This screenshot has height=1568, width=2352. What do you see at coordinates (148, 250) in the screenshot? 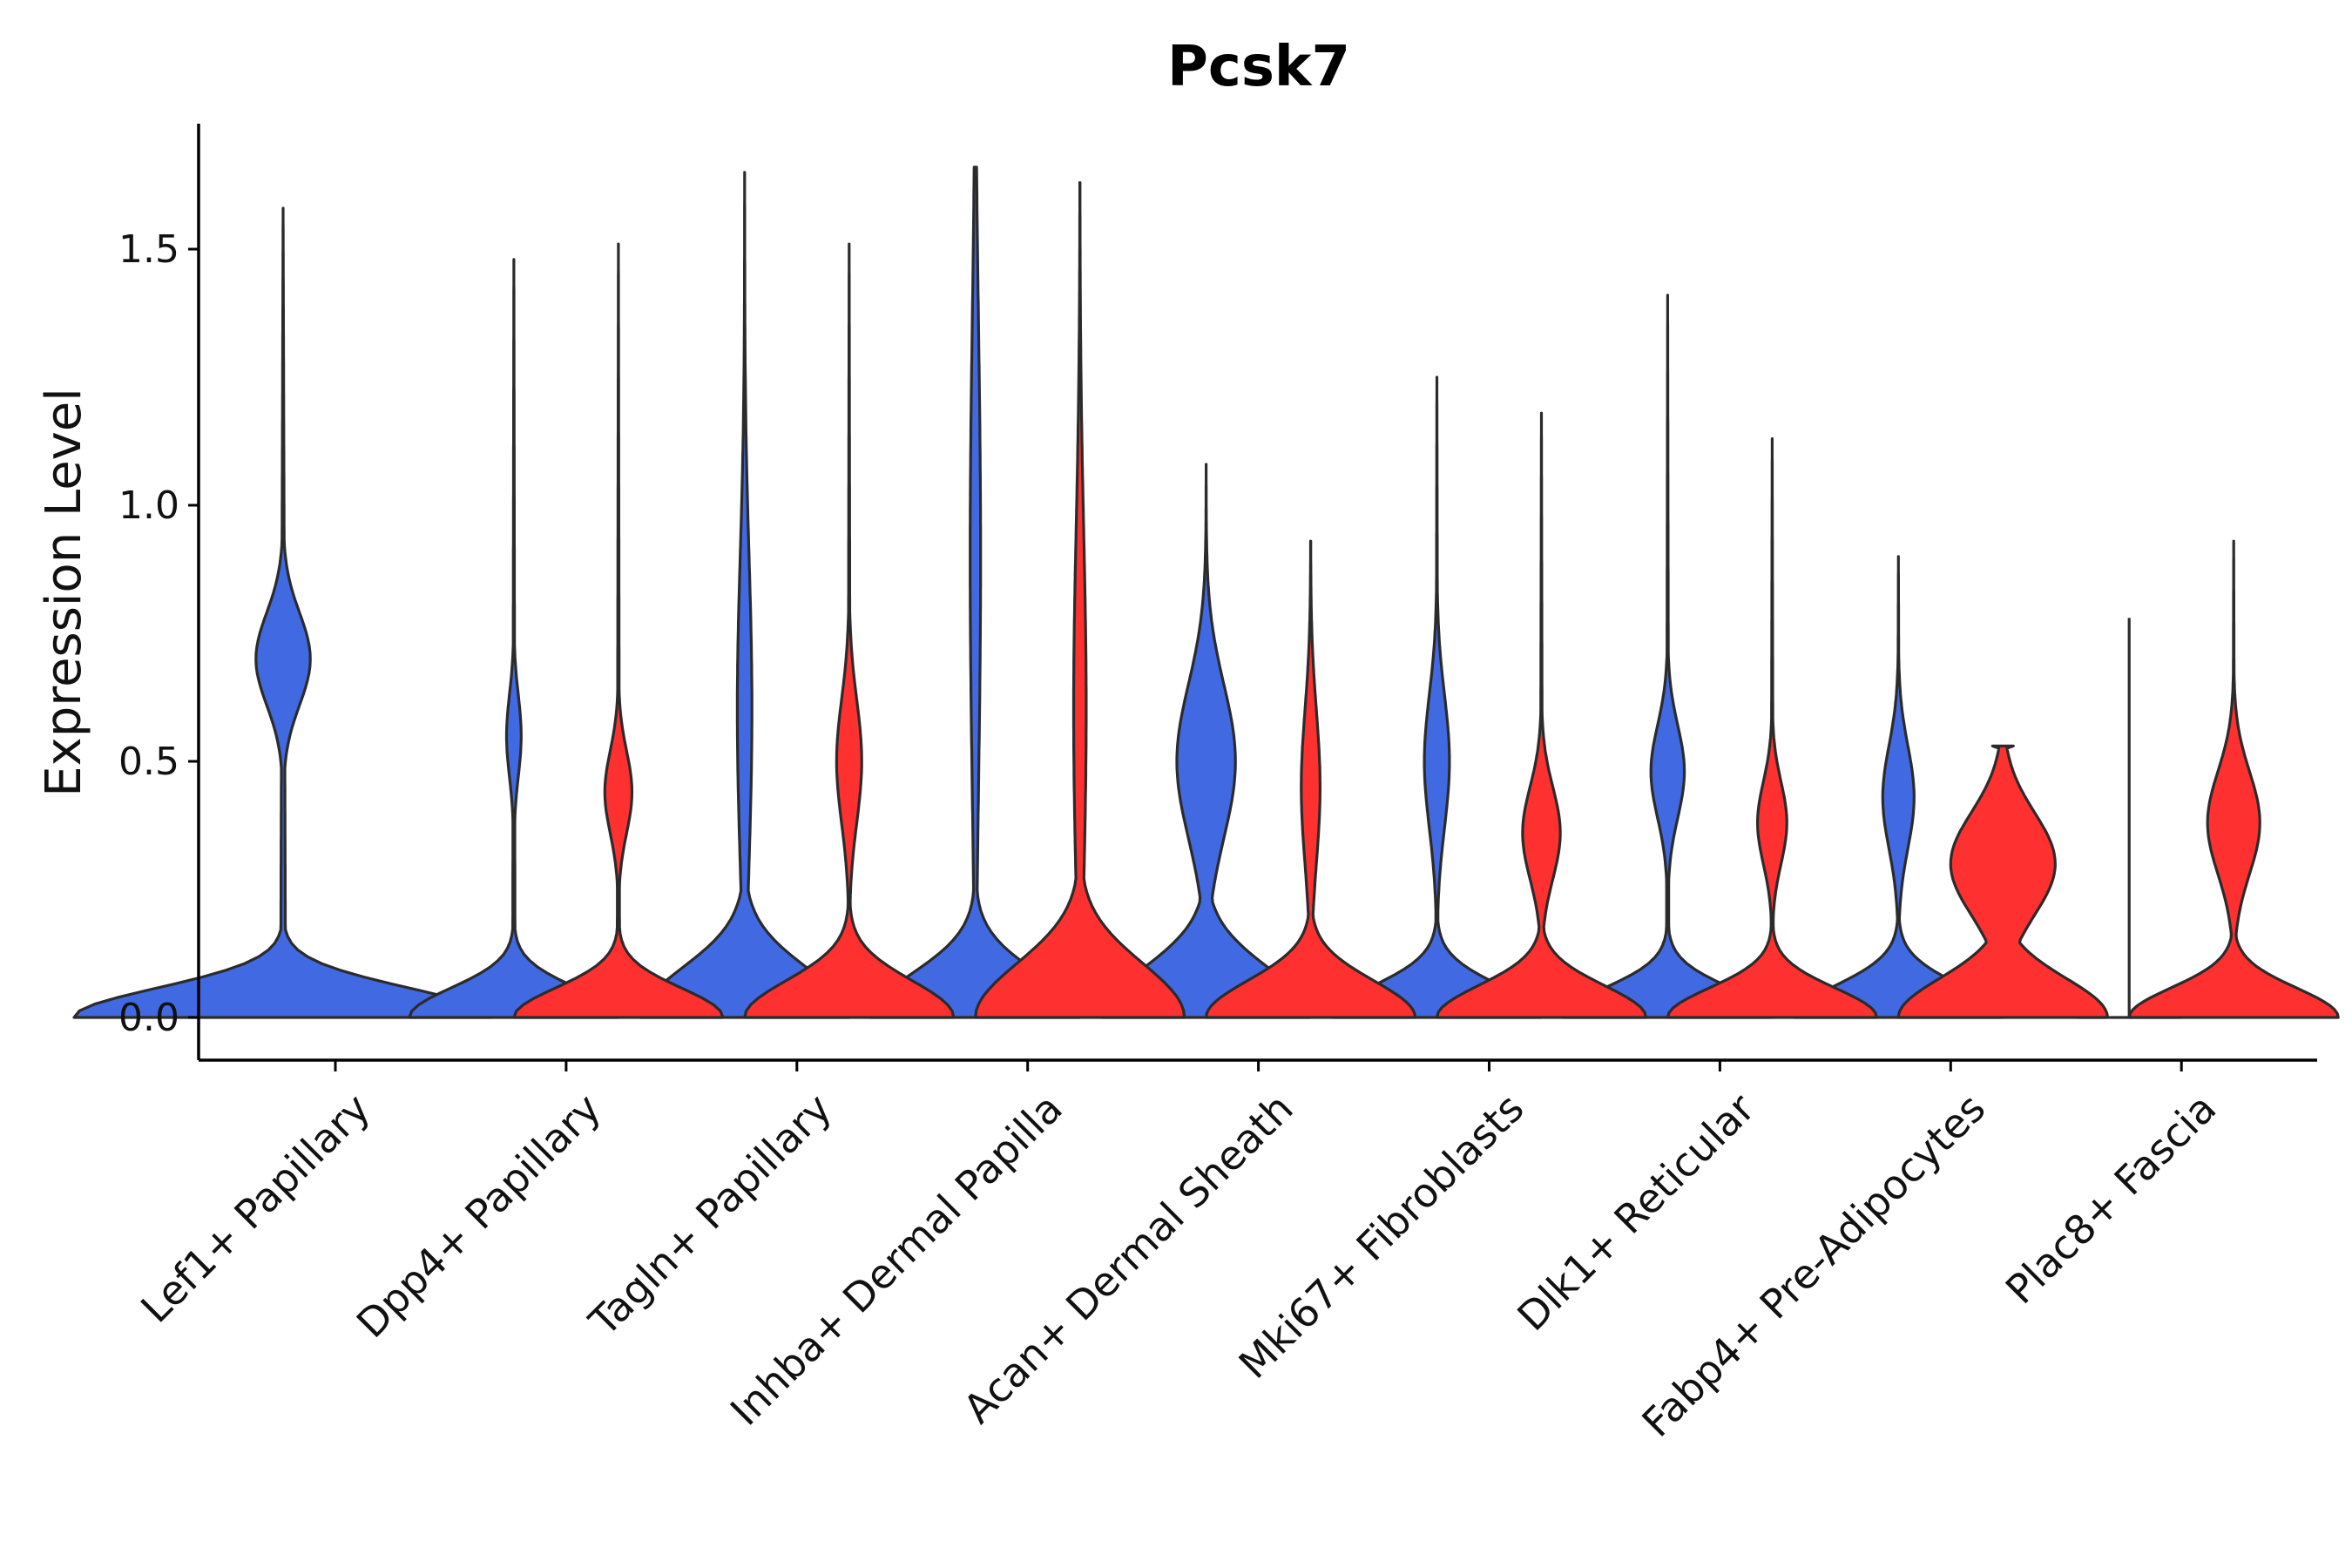
I see `y-tick-label: 1.5` at bounding box center [148, 250].